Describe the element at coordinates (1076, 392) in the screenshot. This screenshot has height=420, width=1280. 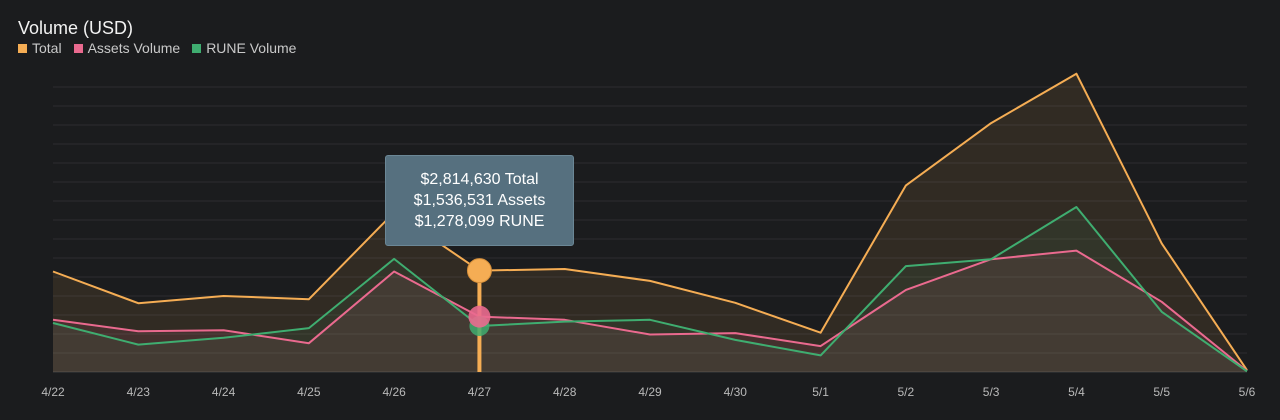
I see `x-tick-label: 5/4` at that location.